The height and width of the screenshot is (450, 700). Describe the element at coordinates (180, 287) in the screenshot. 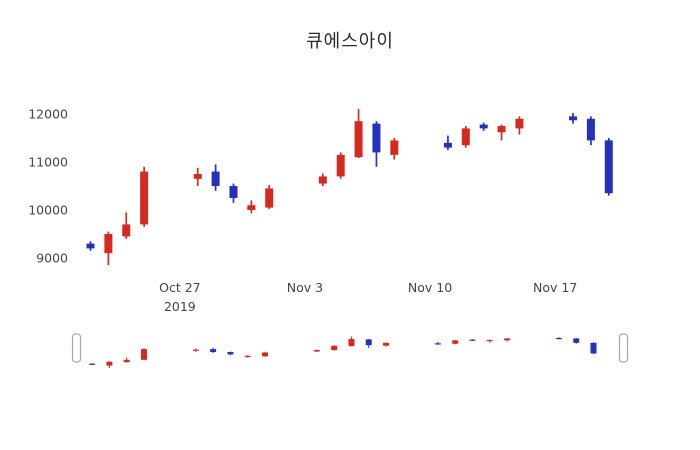

I see `x-axis-tick-label: Oct 27` at that location.